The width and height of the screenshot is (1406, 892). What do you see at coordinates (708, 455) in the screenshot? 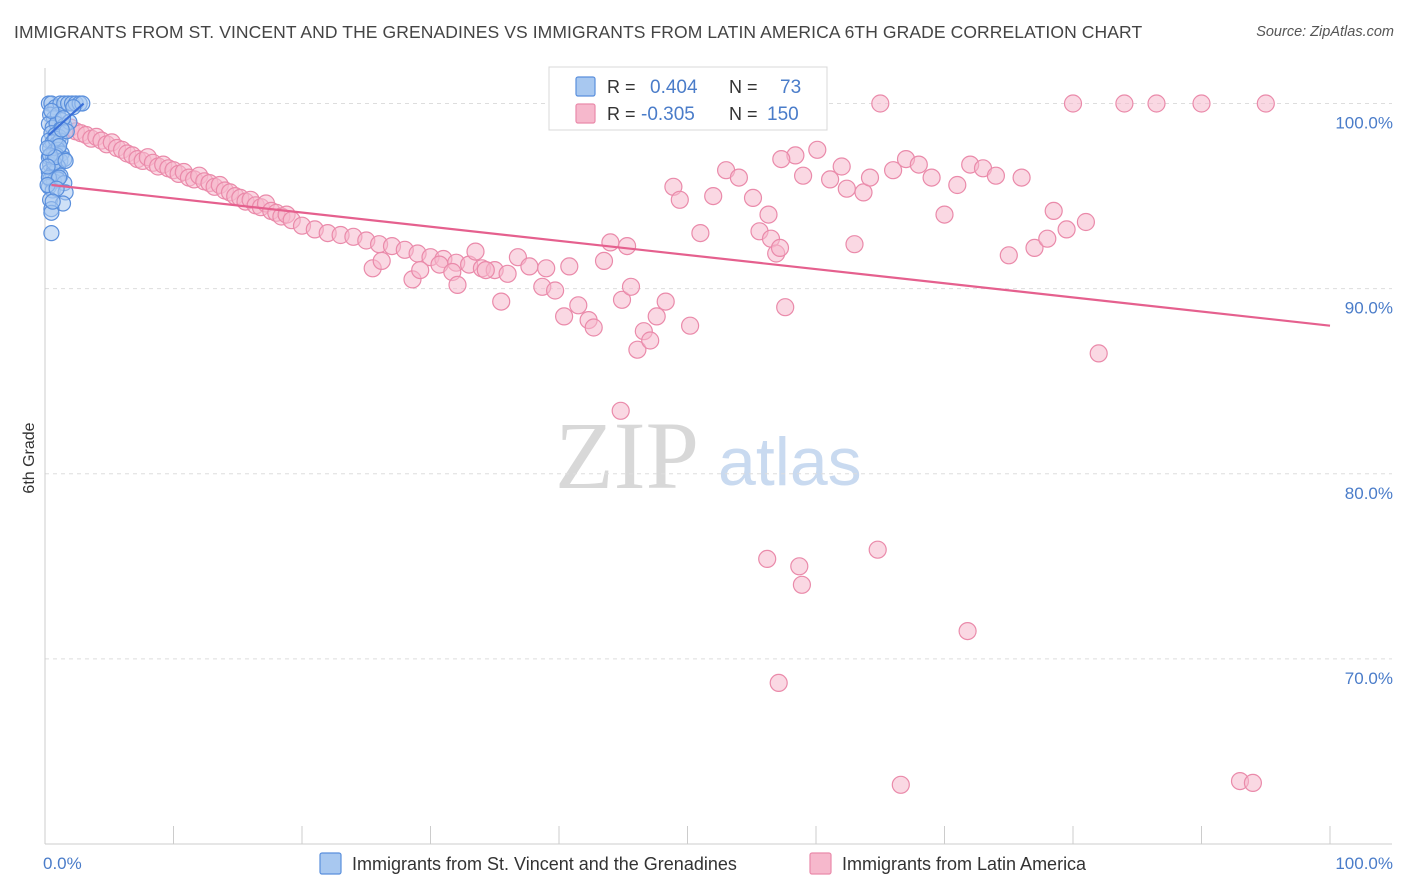
I see `watermark: ZIP atlas` at bounding box center [708, 455].